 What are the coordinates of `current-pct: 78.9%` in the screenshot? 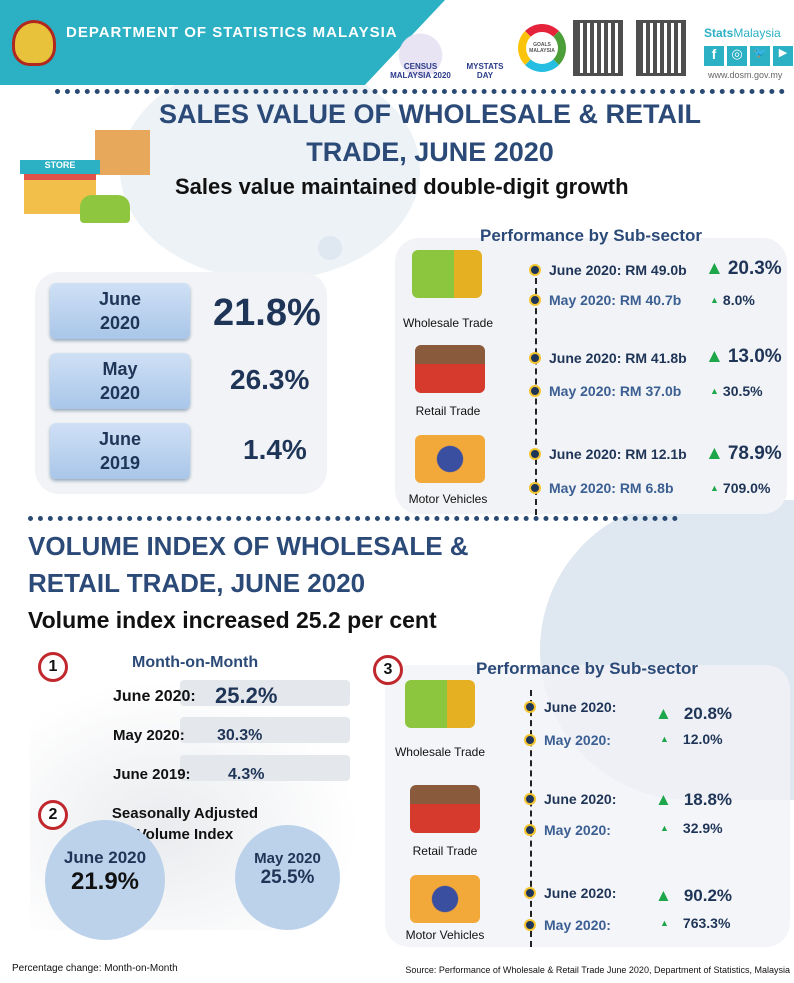 It's located at (754, 453).